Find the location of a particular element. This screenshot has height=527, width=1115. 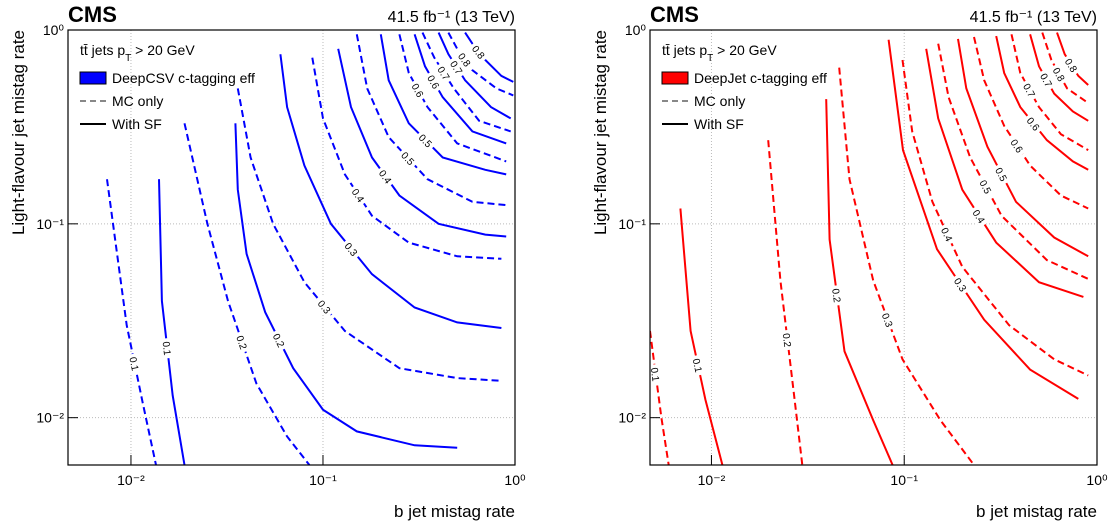

legend-label: MC only is located at coordinates (137, 101).